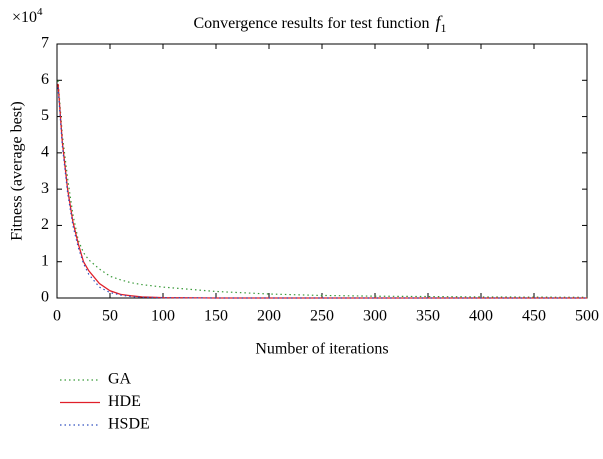 The height and width of the screenshot is (459, 603). What do you see at coordinates (444, 28) in the screenshot?
I see `title-subscript: 1` at bounding box center [444, 28].